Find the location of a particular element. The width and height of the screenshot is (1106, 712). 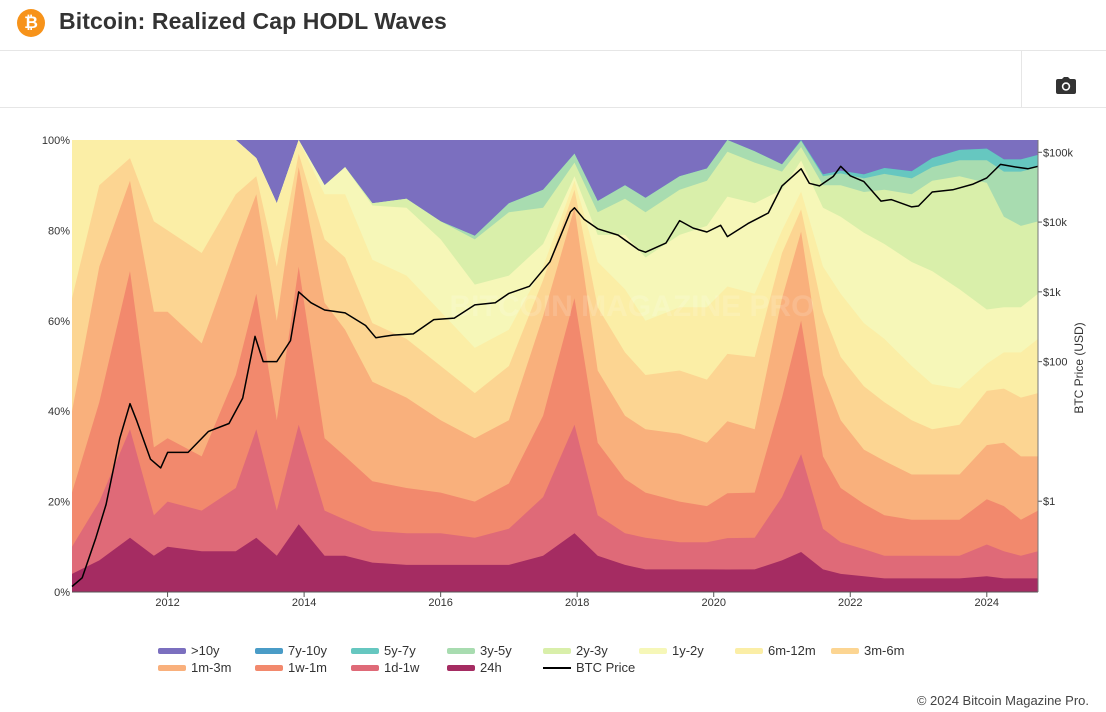

legend-label: 5y-7y is located at coordinates (400, 650).